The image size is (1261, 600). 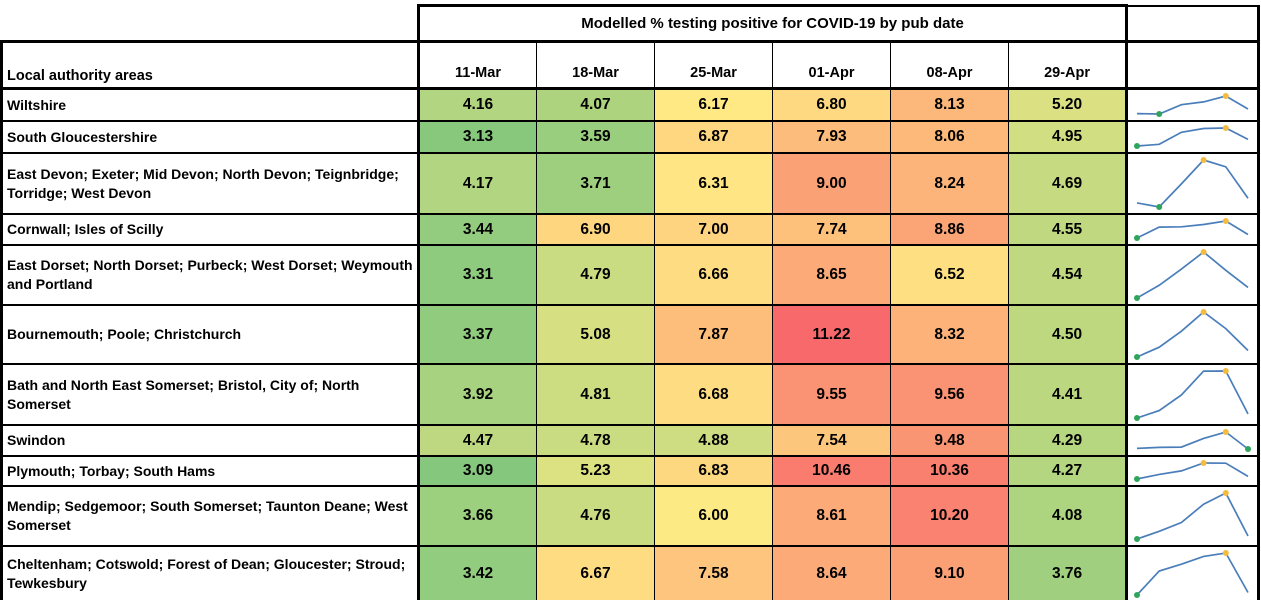 What do you see at coordinates (595, 471) in the screenshot?
I see `value-cell: 5.23` at bounding box center [595, 471].